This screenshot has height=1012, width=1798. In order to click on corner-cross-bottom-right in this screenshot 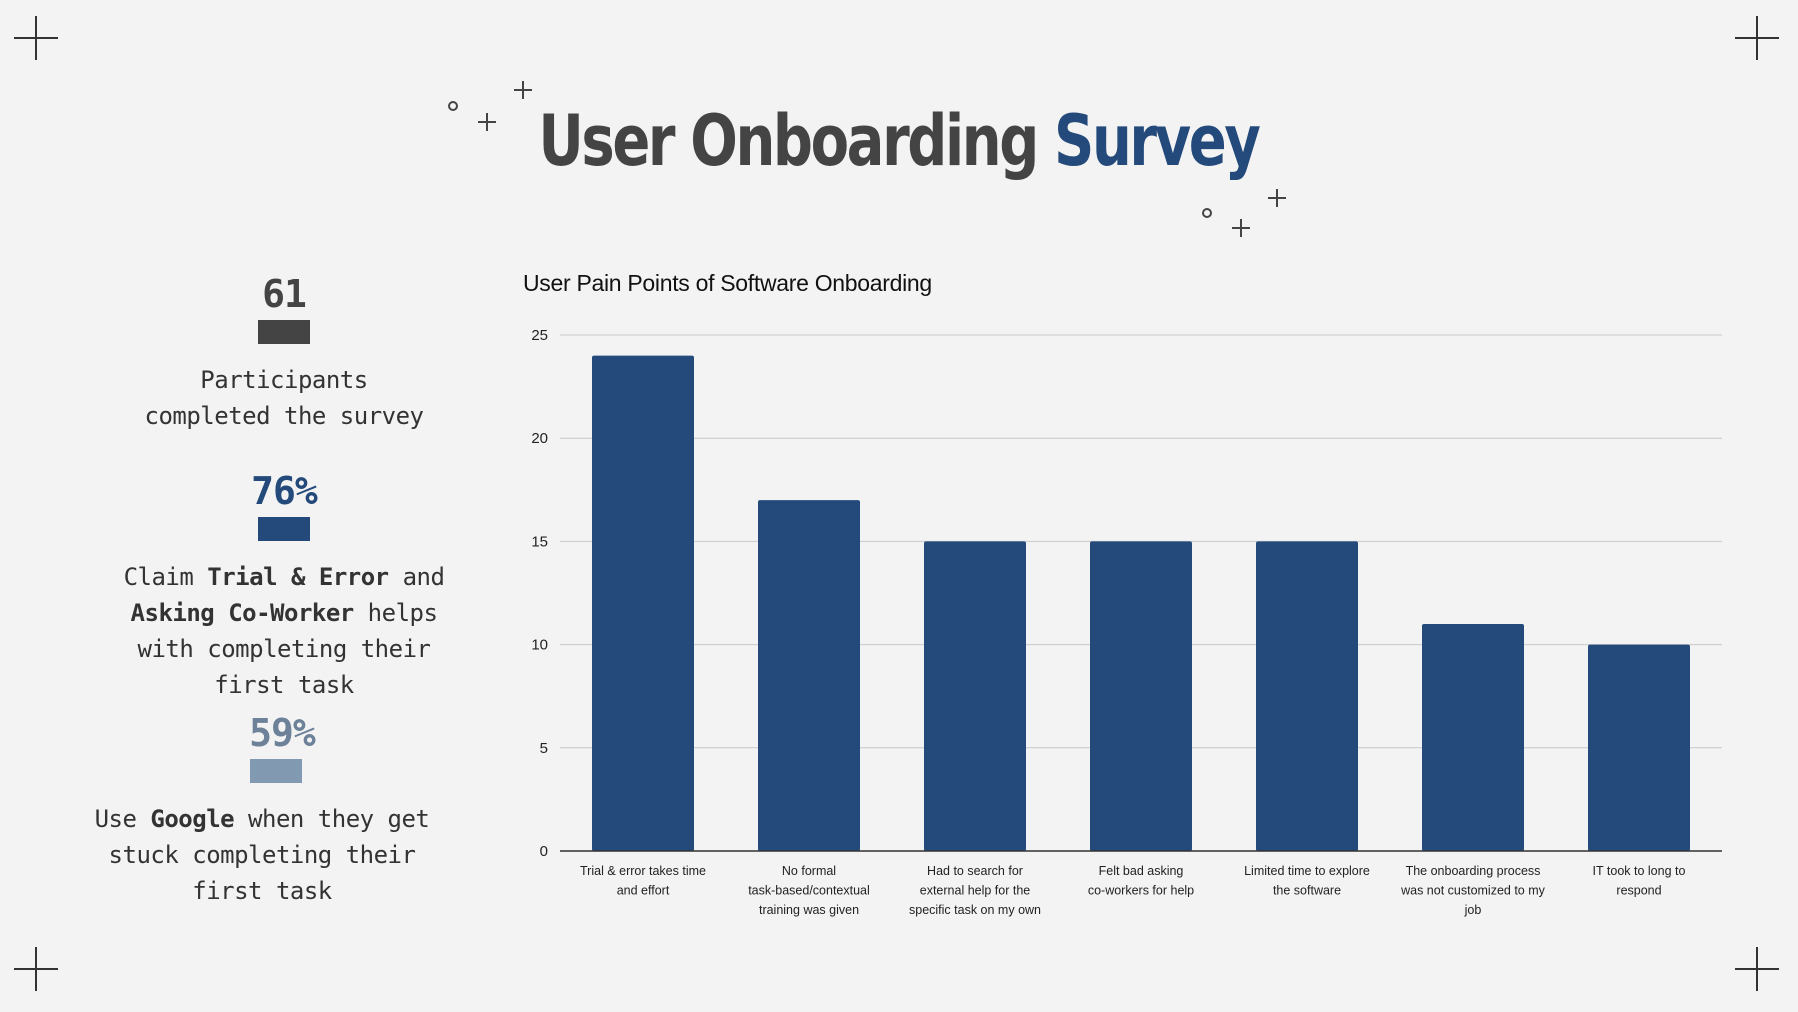, I will do `click(1757, 969)`.